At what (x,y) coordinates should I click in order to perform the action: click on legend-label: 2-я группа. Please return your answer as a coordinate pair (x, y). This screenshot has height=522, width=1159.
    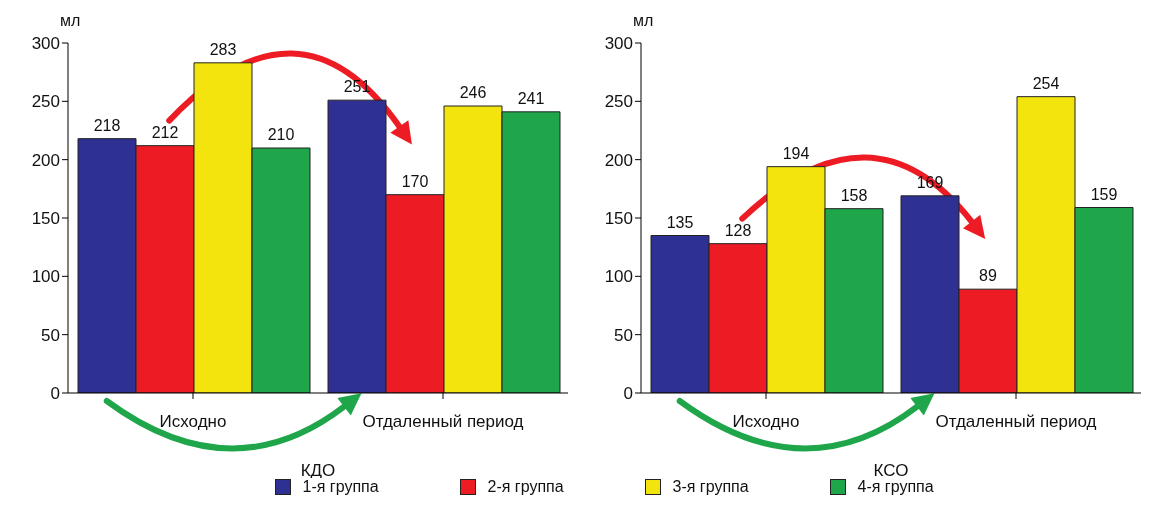
    Looking at the image, I should click on (525, 487).